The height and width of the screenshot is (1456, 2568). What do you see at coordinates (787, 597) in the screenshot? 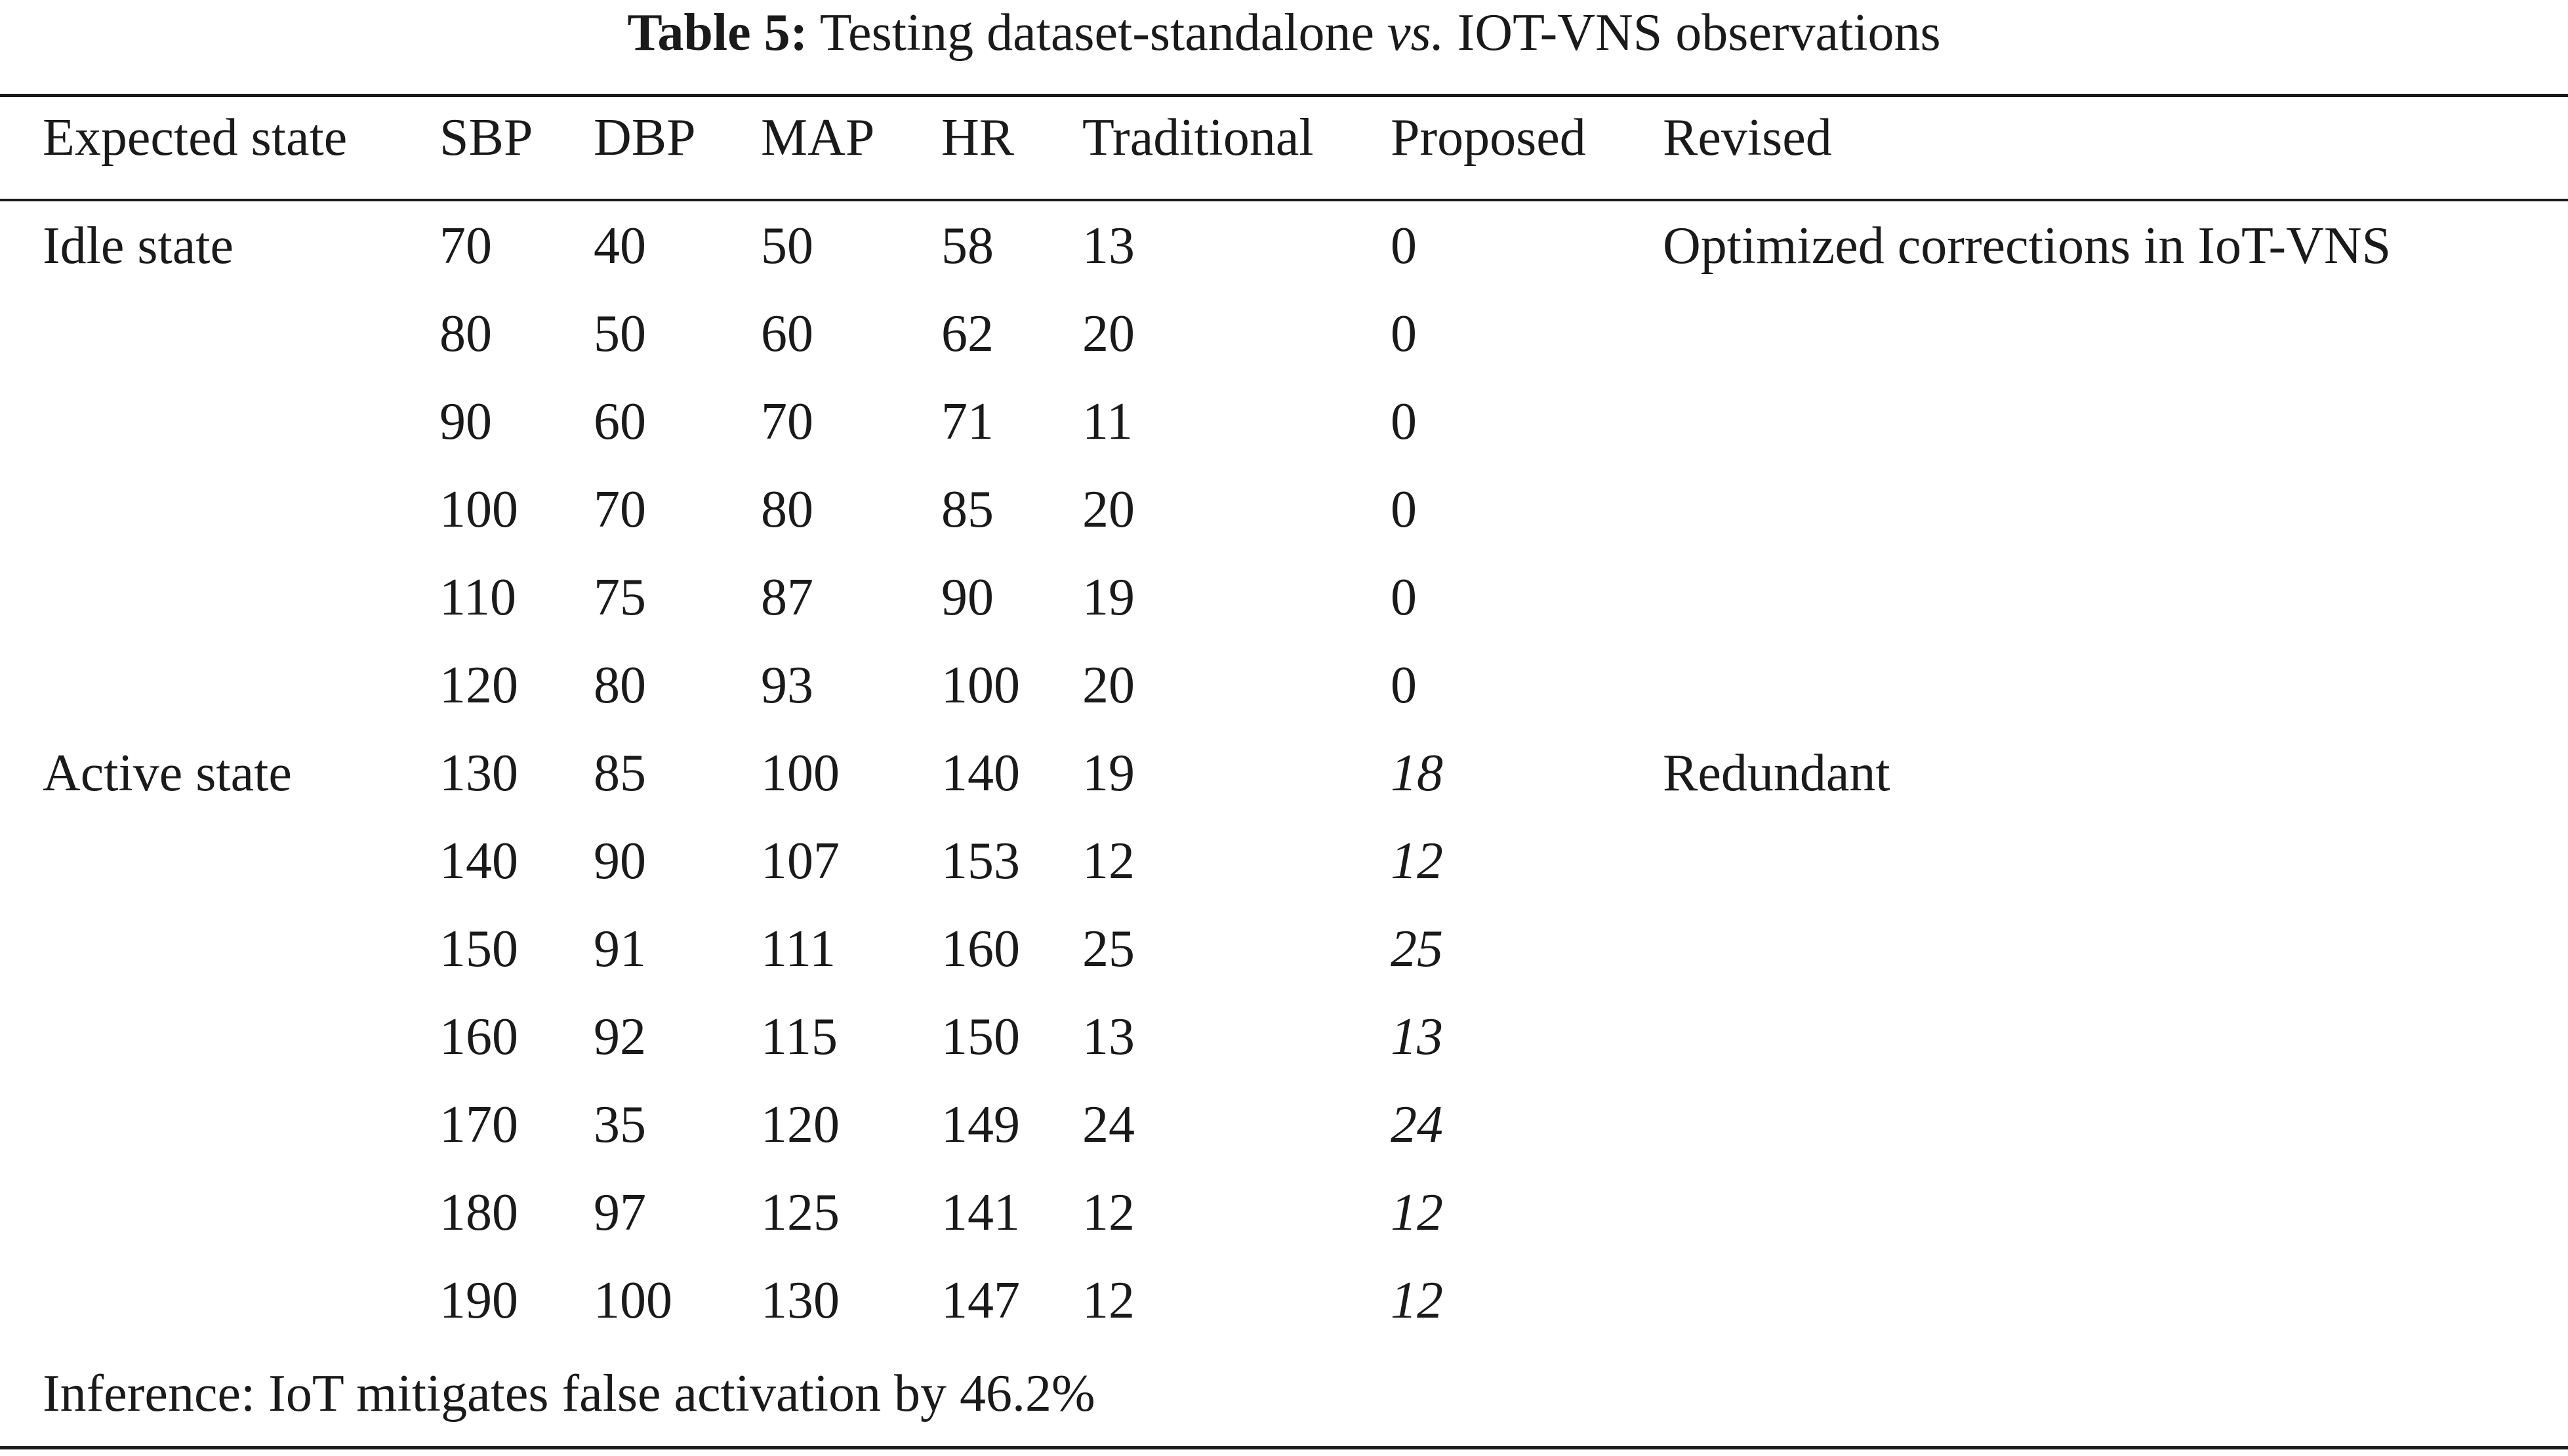
I see `cell-map: 87` at bounding box center [787, 597].